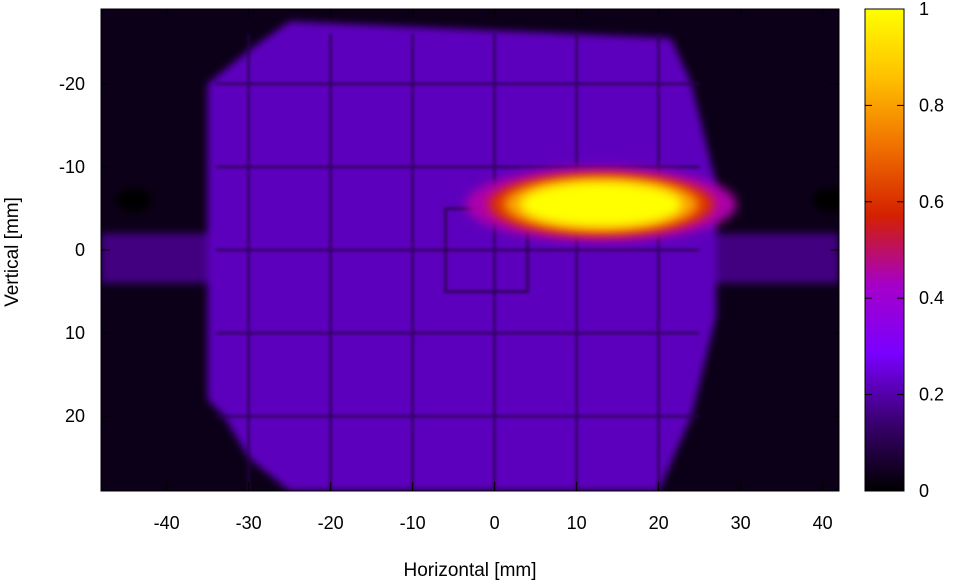  What do you see at coordinates (577, 523) in the screenshot?
I see `x-tick-label: 10` at bounding box center [577, 523].